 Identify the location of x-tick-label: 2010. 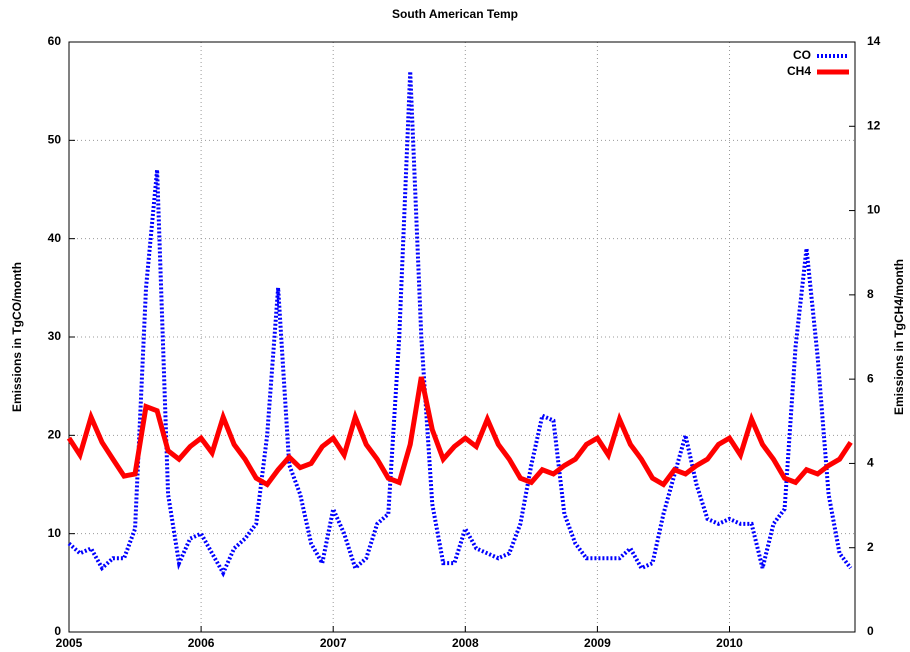
(729, 643).